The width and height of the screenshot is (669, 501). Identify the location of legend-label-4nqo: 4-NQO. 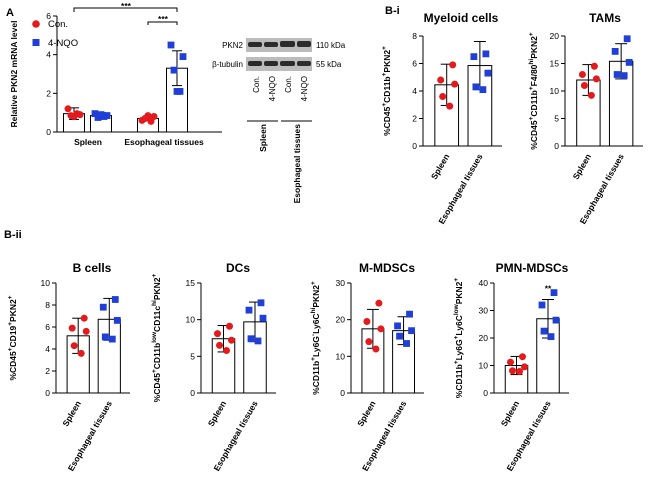
(63, 43).